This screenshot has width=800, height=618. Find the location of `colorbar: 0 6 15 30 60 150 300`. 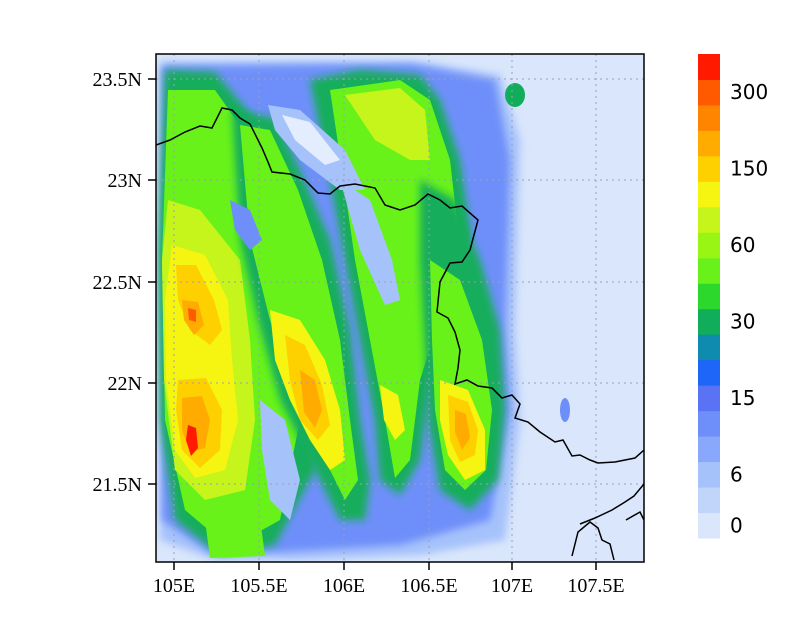

colorbar: 0 6 15 30 60 150 300 is located at coordinates (733, 296).